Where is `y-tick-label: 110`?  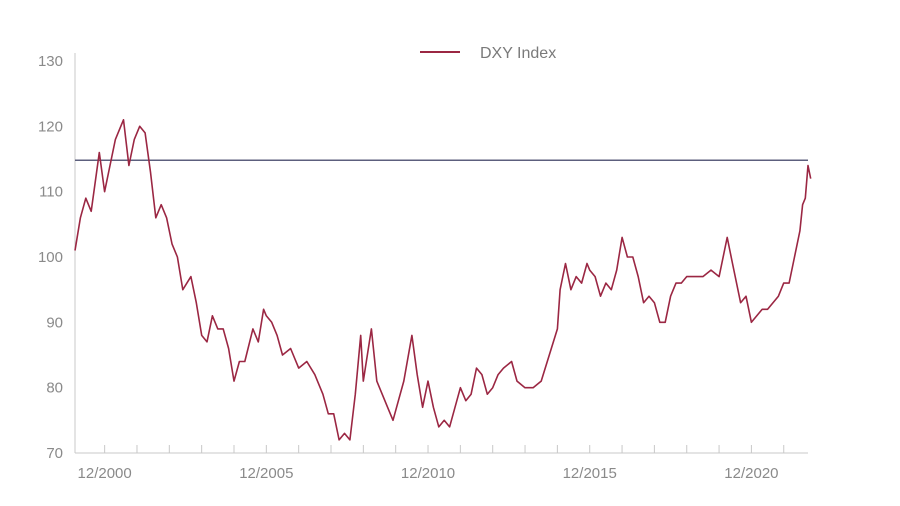
y-tick-label: 110 is located at coordinates (51, 192).